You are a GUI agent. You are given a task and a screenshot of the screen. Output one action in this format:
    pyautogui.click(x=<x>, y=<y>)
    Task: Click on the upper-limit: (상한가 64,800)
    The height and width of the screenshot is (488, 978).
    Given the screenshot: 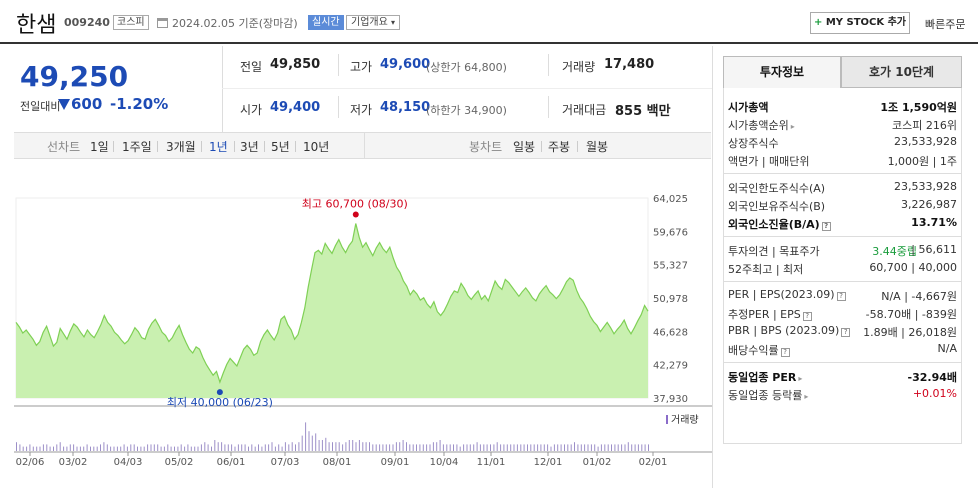 What is the action you would take?
    pyautogui.click(x=466, y=67)
    